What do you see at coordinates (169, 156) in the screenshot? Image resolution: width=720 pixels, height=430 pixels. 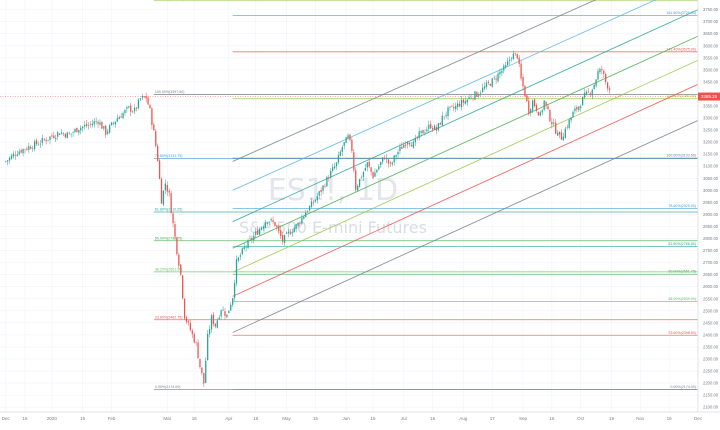 I see `fib-level-label: 78.60%(3131.75)` at bounding box center [169, 156].